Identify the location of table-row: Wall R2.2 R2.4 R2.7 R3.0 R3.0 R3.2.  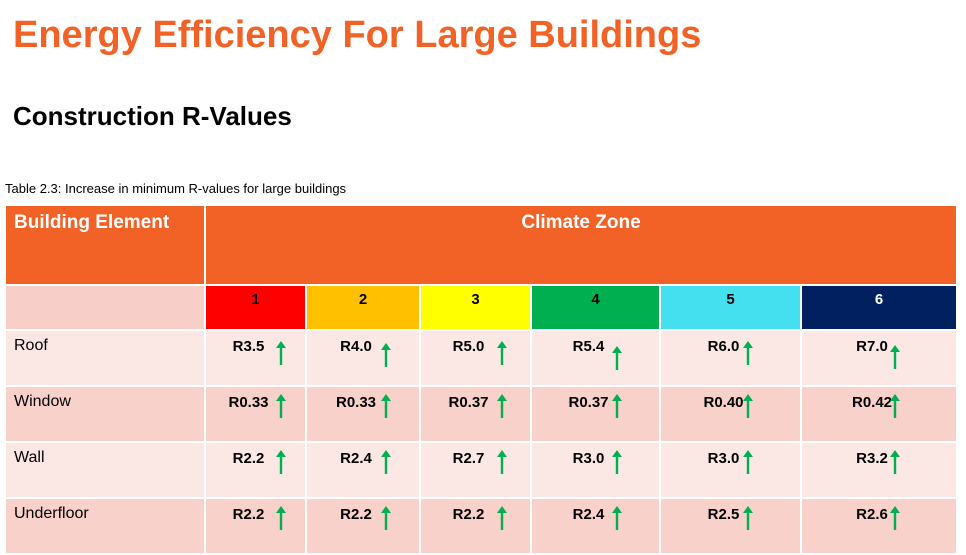
(481, 470).